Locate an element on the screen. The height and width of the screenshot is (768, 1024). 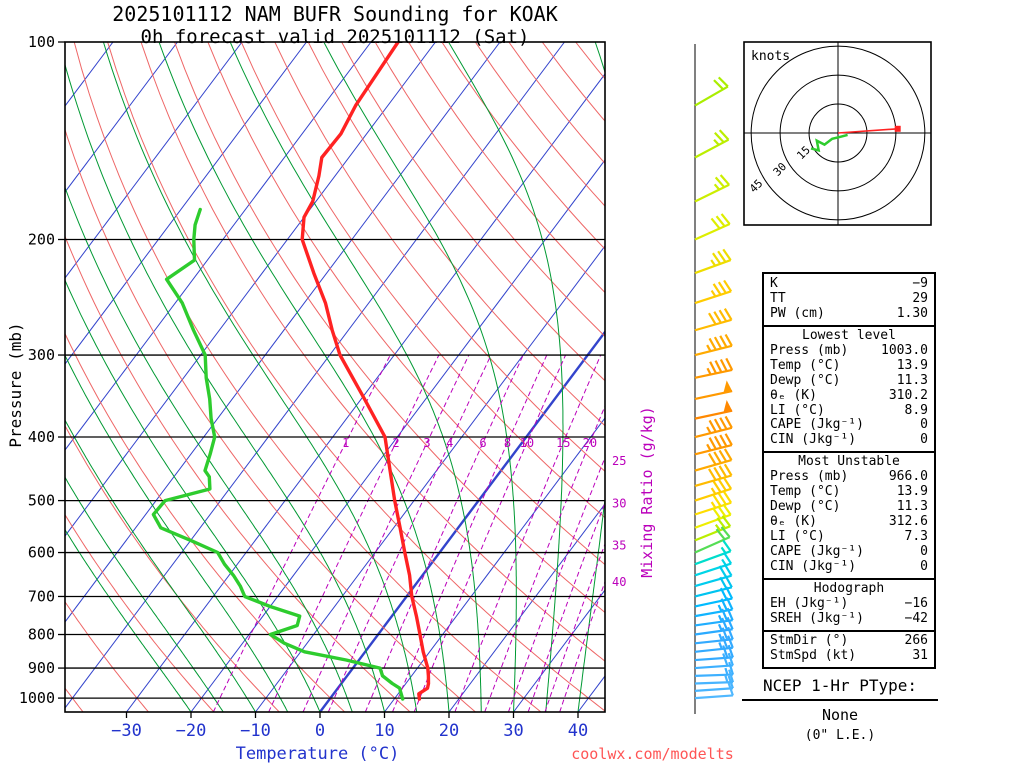
svg-text: 200 is located at coordinates (41, 240).